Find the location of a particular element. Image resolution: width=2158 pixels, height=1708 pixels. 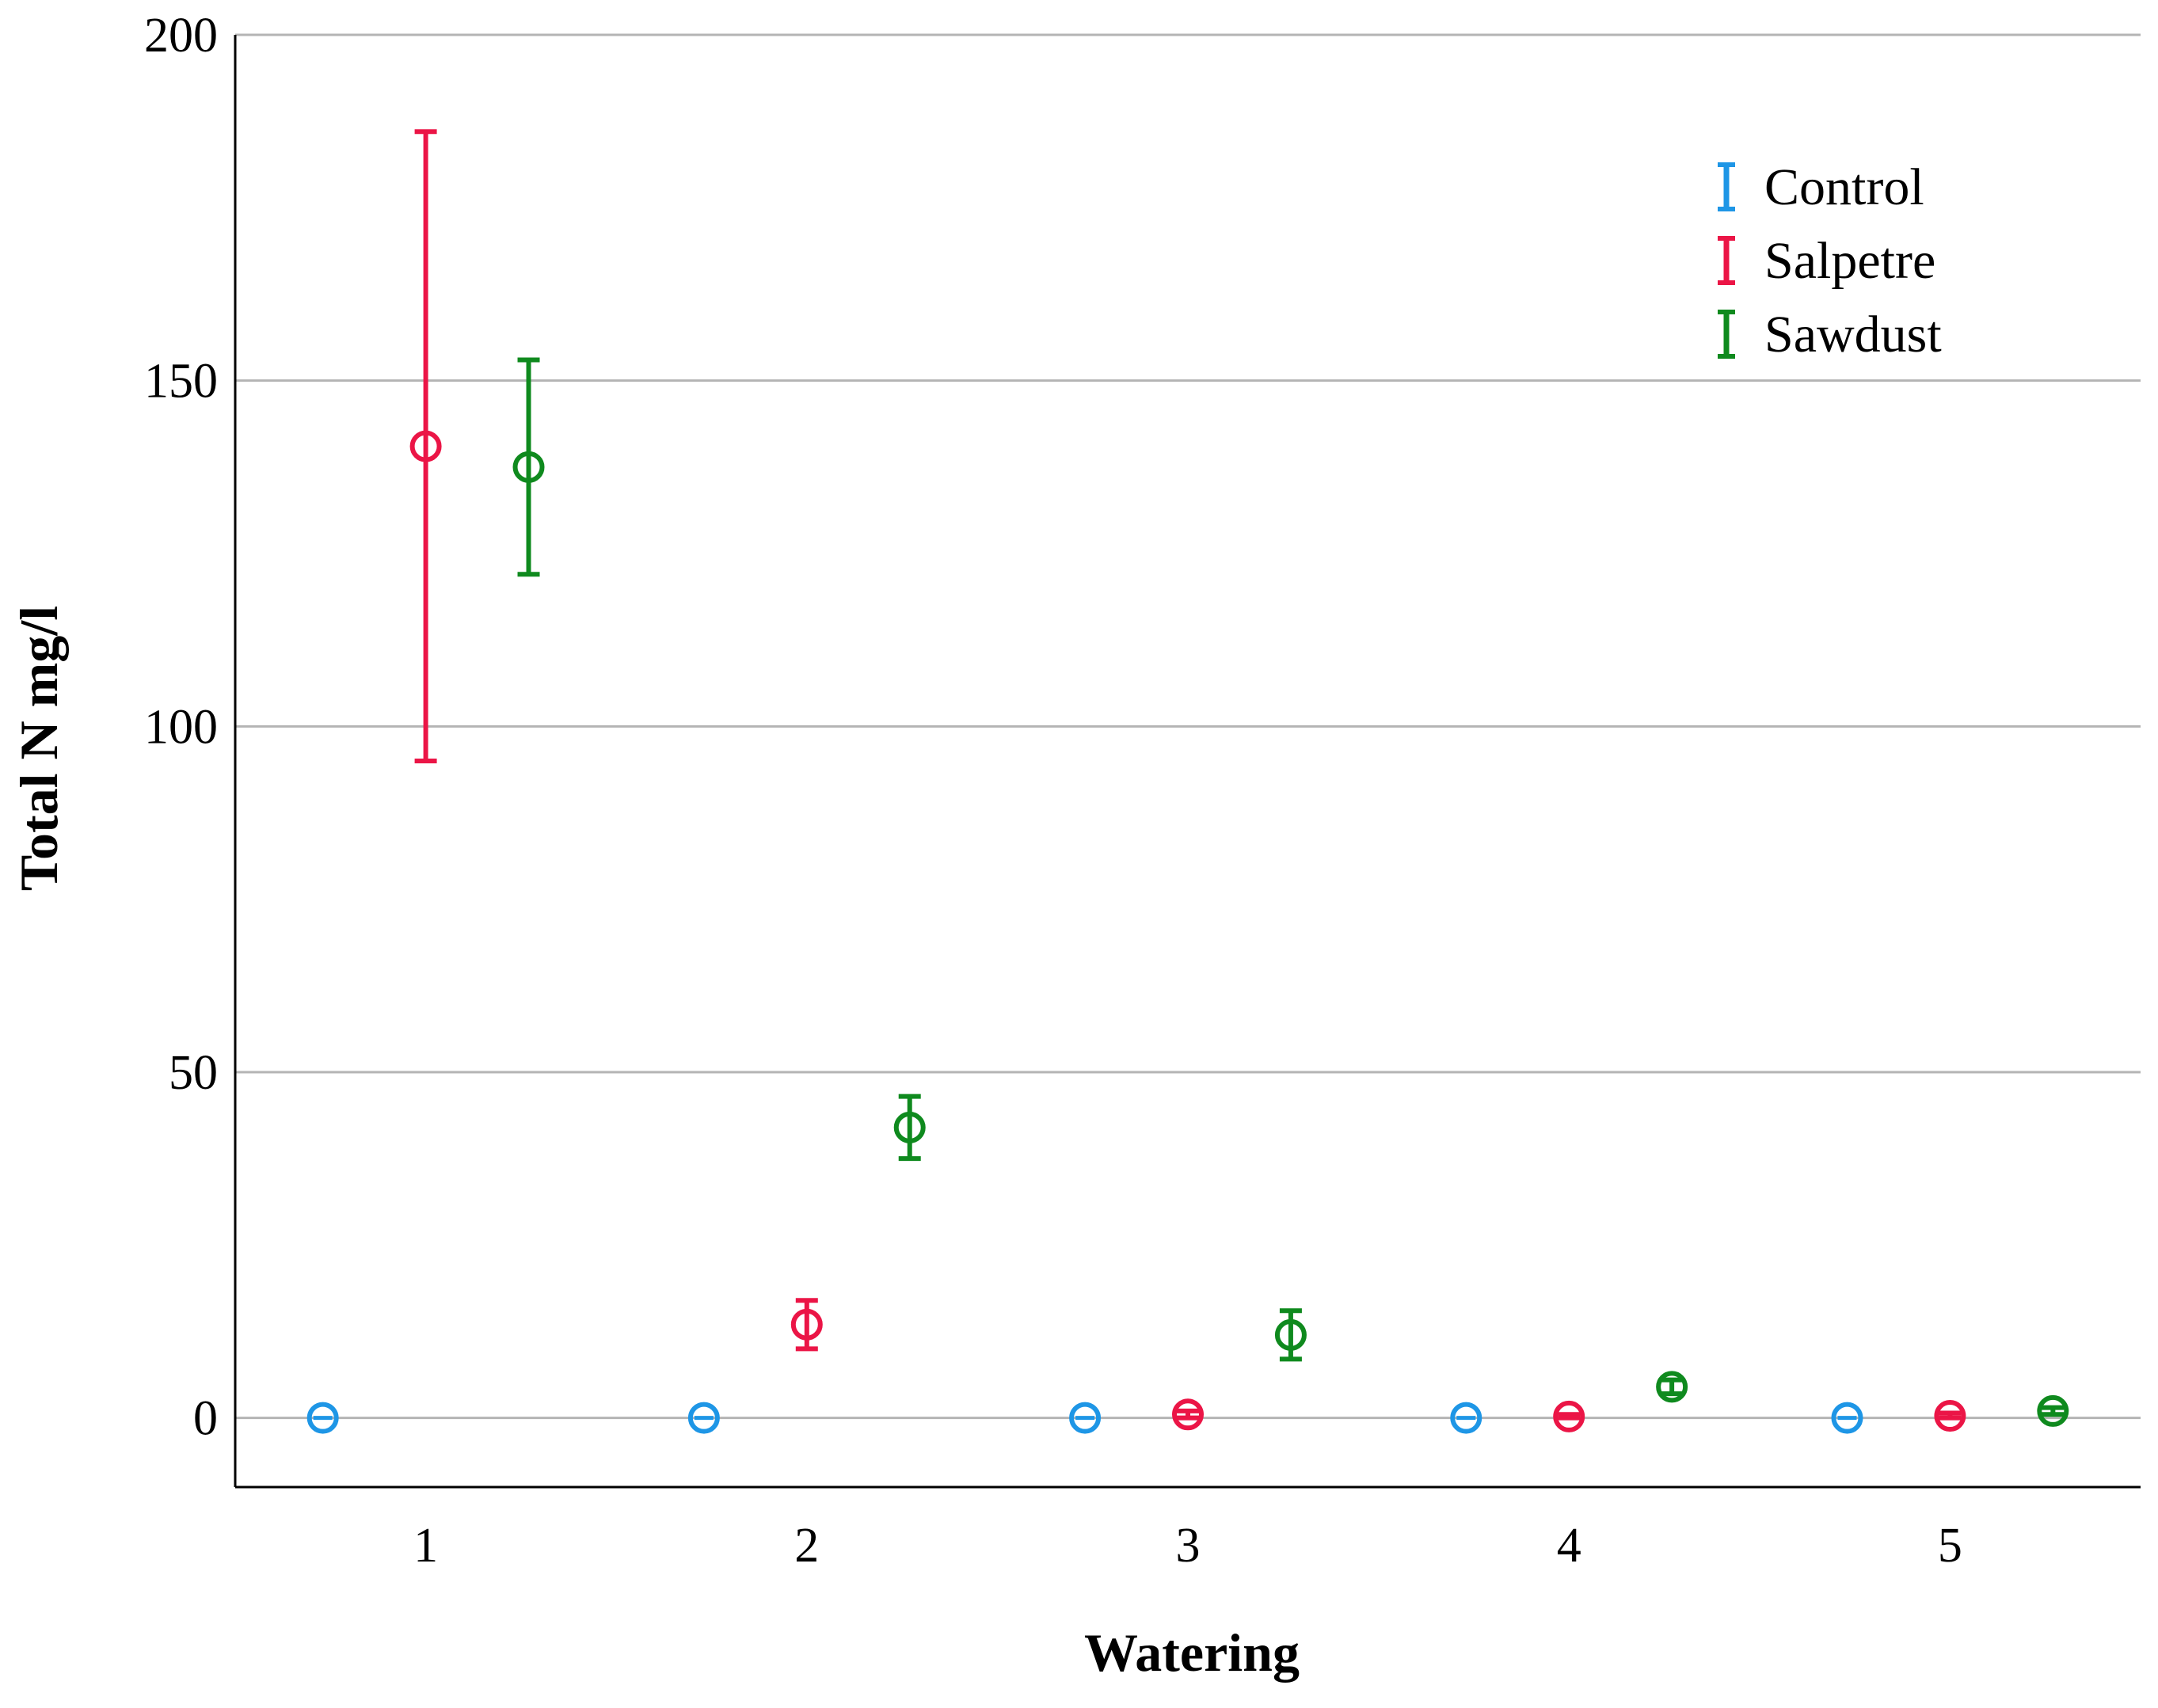

x-tick-label-1: 1 is located at coordinates (426, 1546).